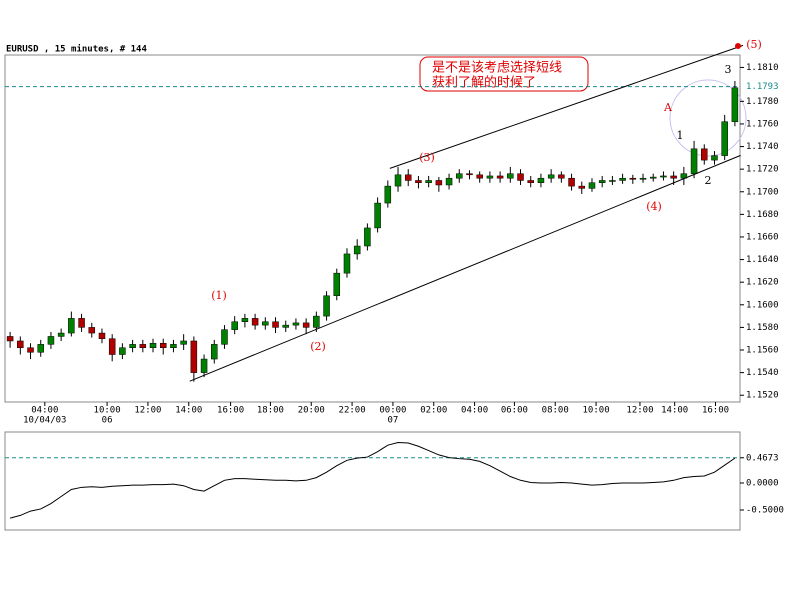 This screenshot has width=800, height=600. I want to click on x-tick-label: 12:00, so click(147, 411).